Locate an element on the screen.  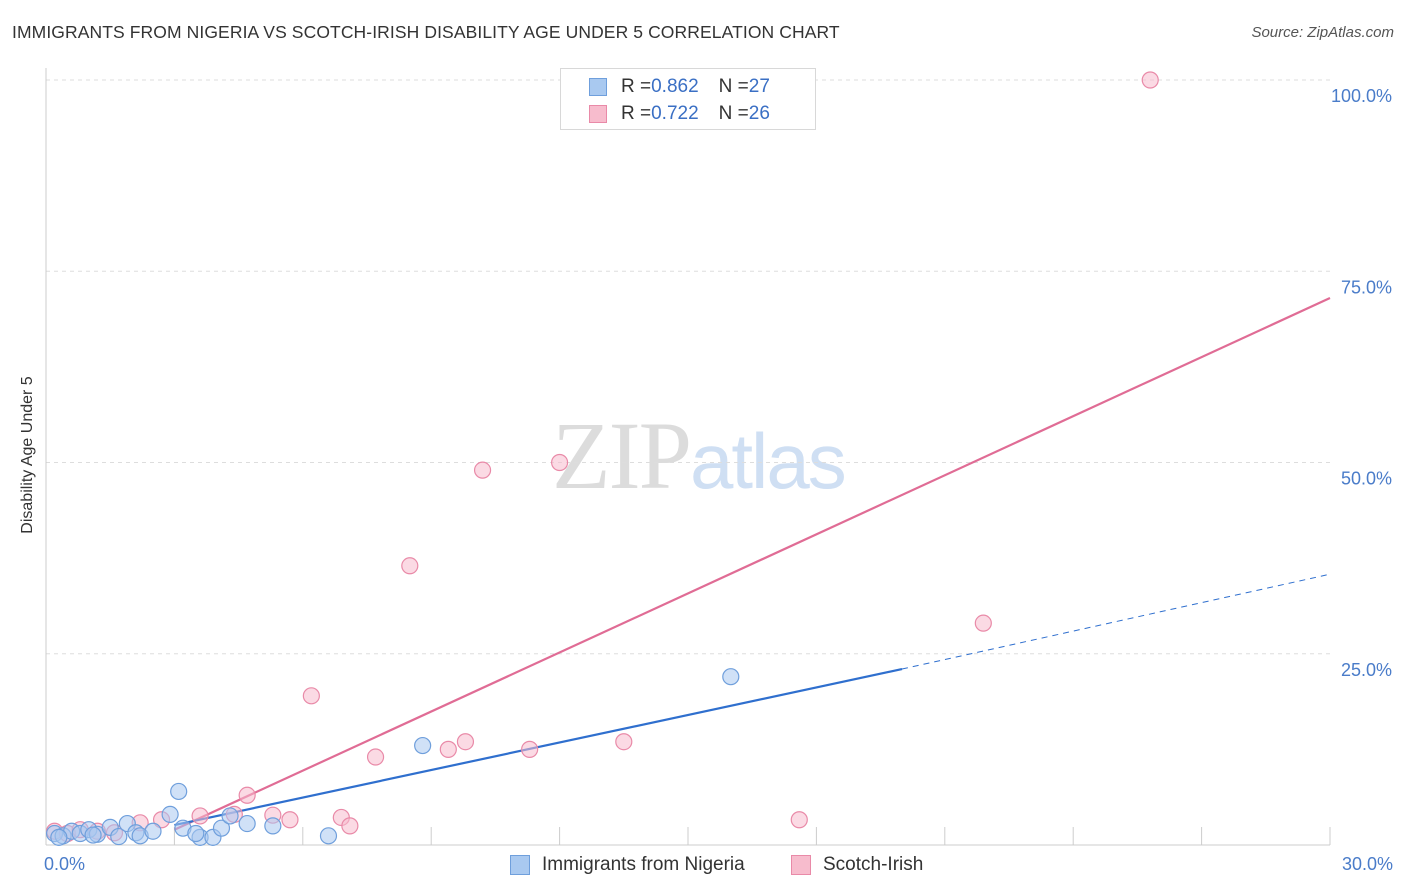
watermark: ZIPatlas is located at coordinates (699, 455).